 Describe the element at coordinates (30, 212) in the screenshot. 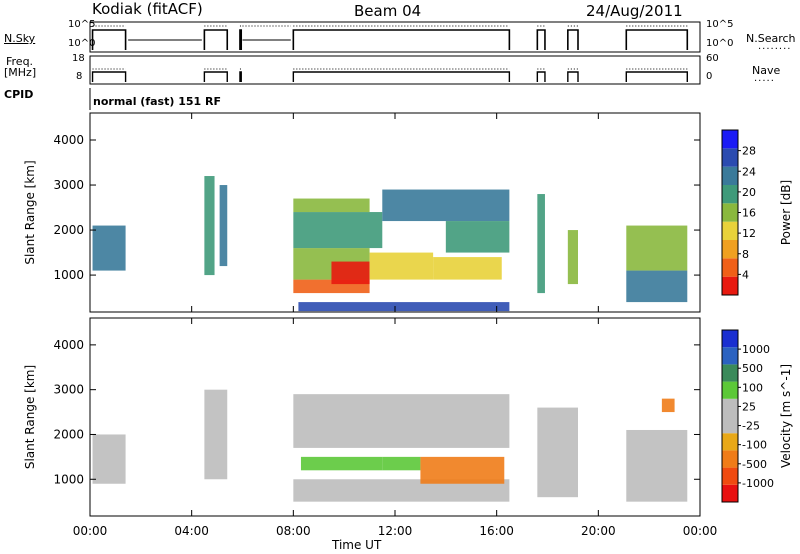

I see `power-y-axis-label: Slant Range [km]` at that location.